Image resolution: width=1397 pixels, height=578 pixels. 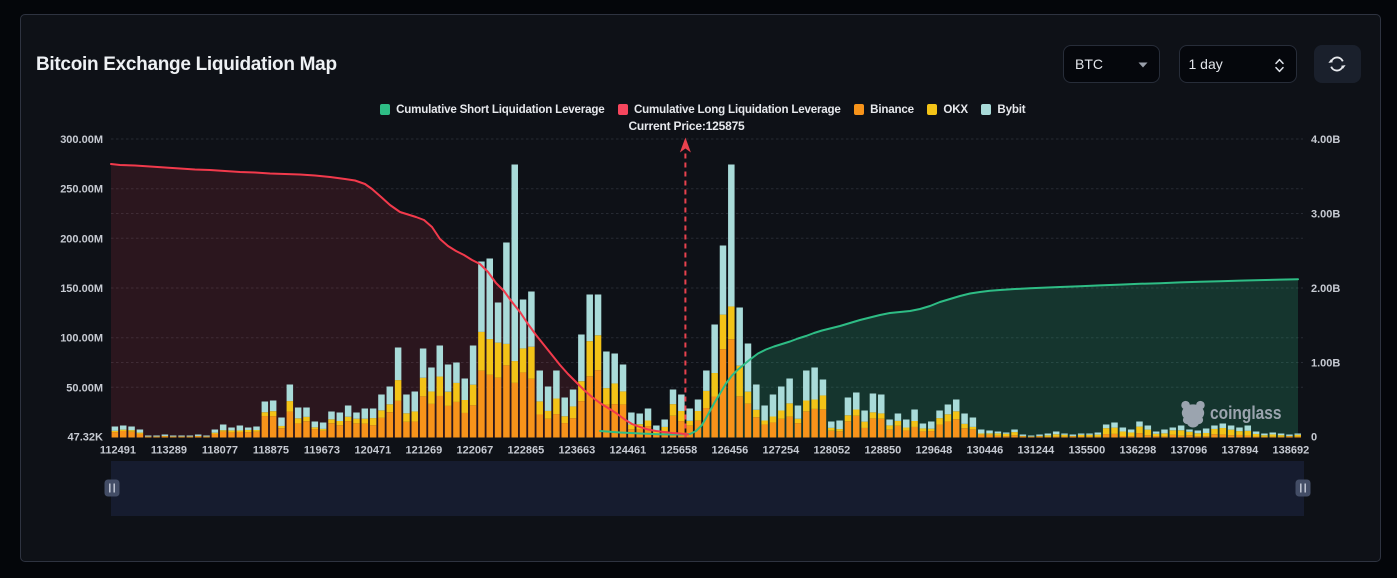 I want to click on svg-text: 4.00B, so click(x=1325, y=140).